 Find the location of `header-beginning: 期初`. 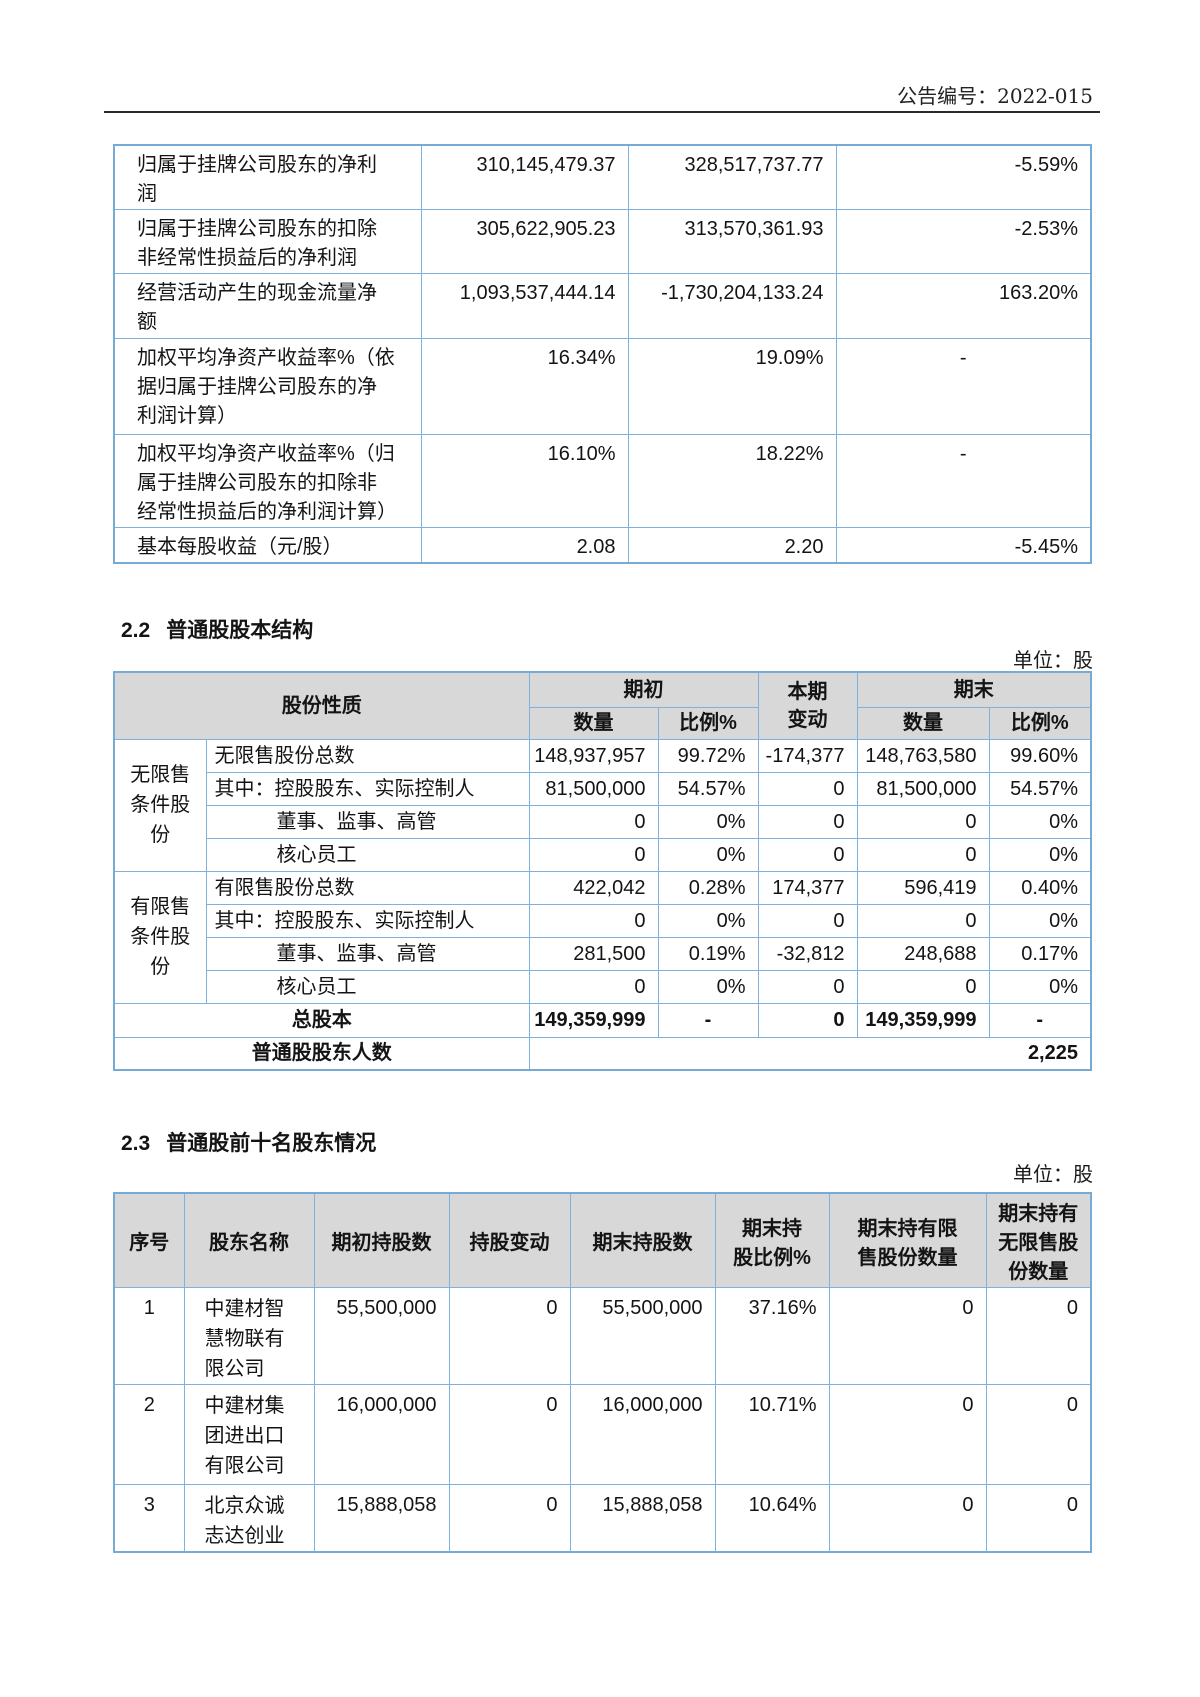

header-beginning: 期初 is located at coordinates (643, 689).